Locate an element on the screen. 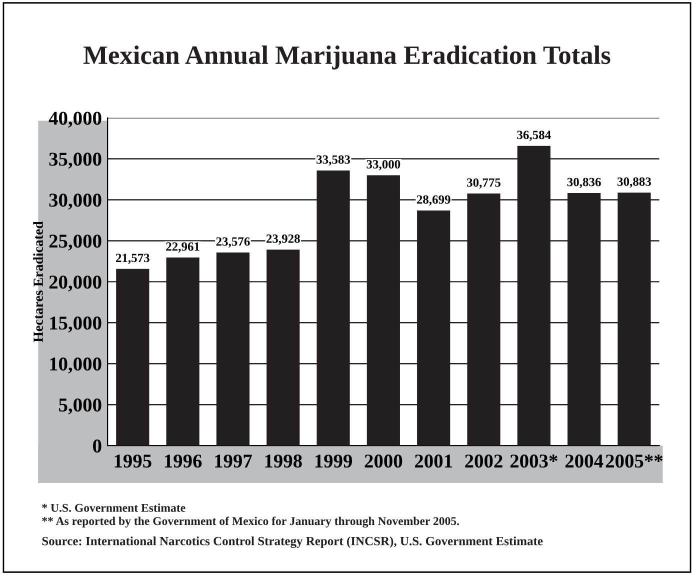 Image resolution: width=694 pixels, height=575 pixels. data-label: 30,883 is located at coordinates (634, 182).